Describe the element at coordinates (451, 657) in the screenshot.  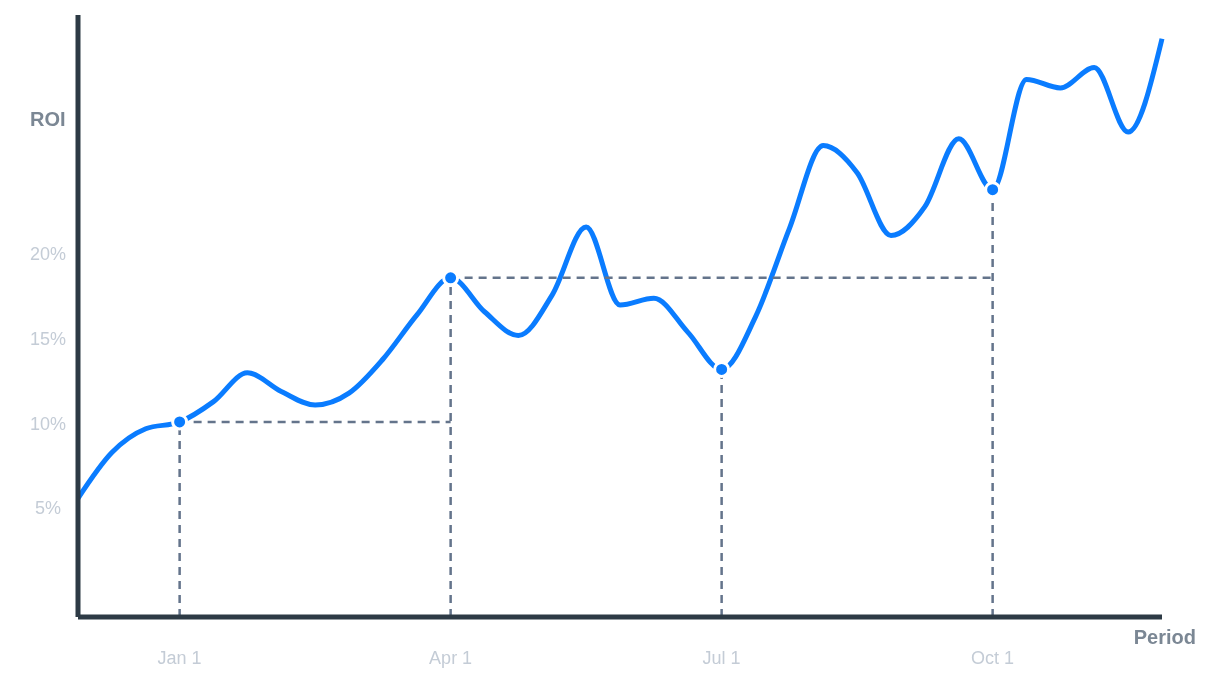
I see `x-tick-label: Apr 1` at that location.